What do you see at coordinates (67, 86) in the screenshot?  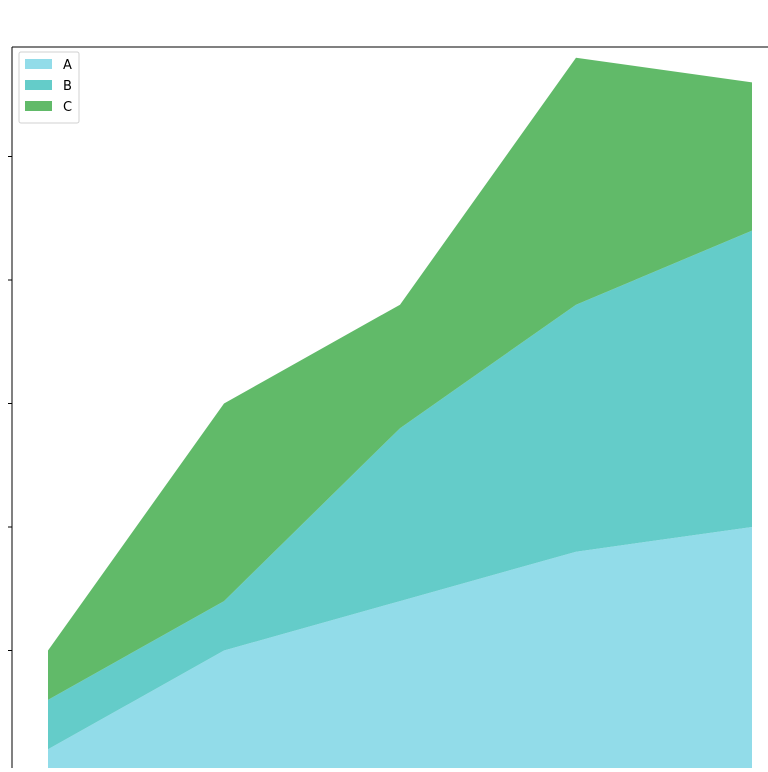 I see `legend-label-b: B` at bounding box center [67, 86].